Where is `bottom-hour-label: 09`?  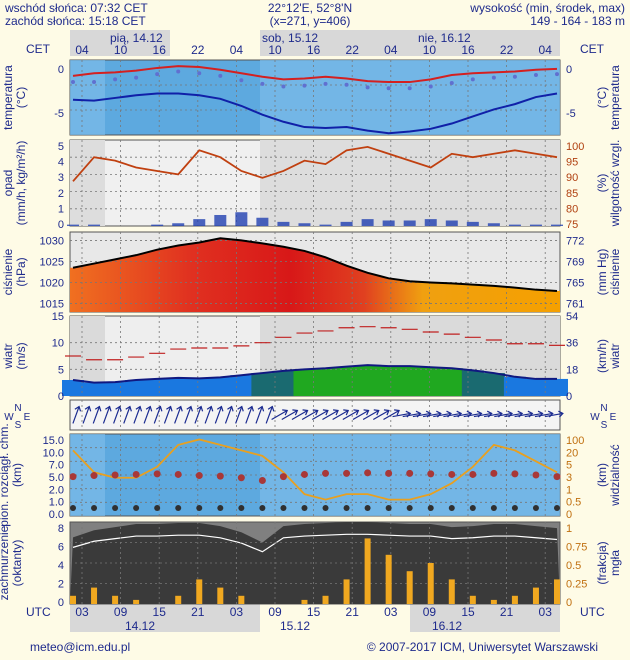 bottom-hour-label: 09 is located at coordinates (121, 612).